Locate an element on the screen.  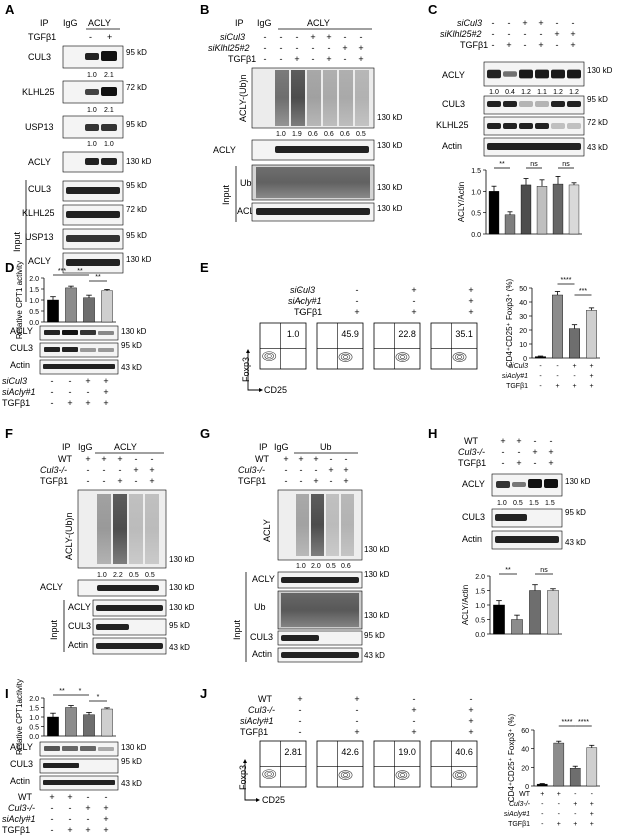
blot-acly is located at coordinates (79, 333).